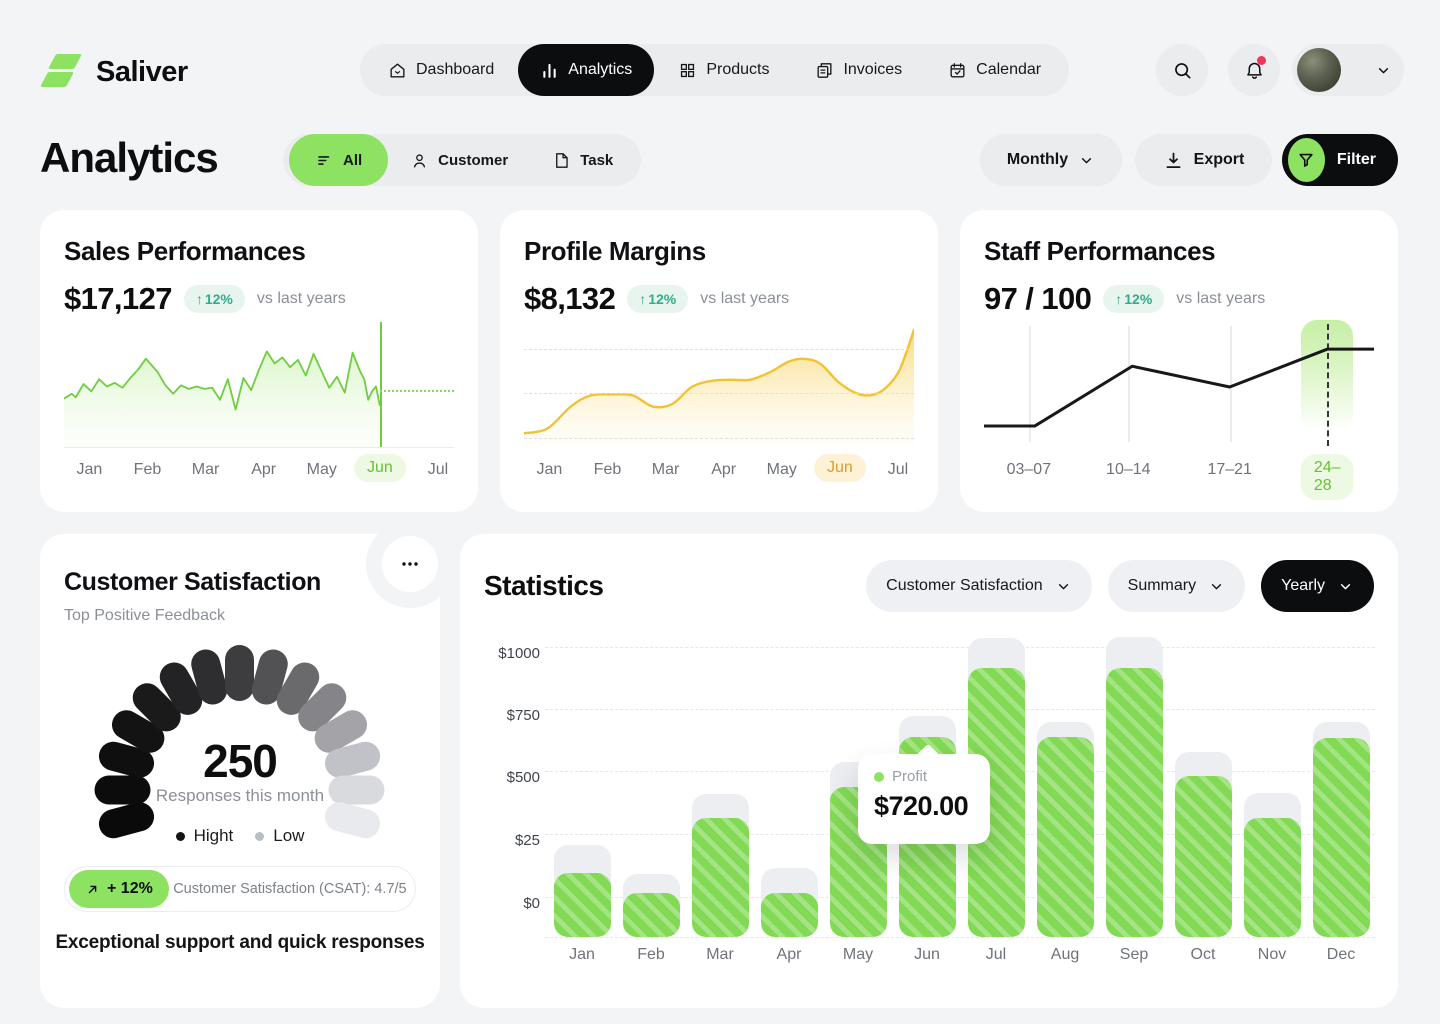  I want to click on search-icon, so click(1182, 70).